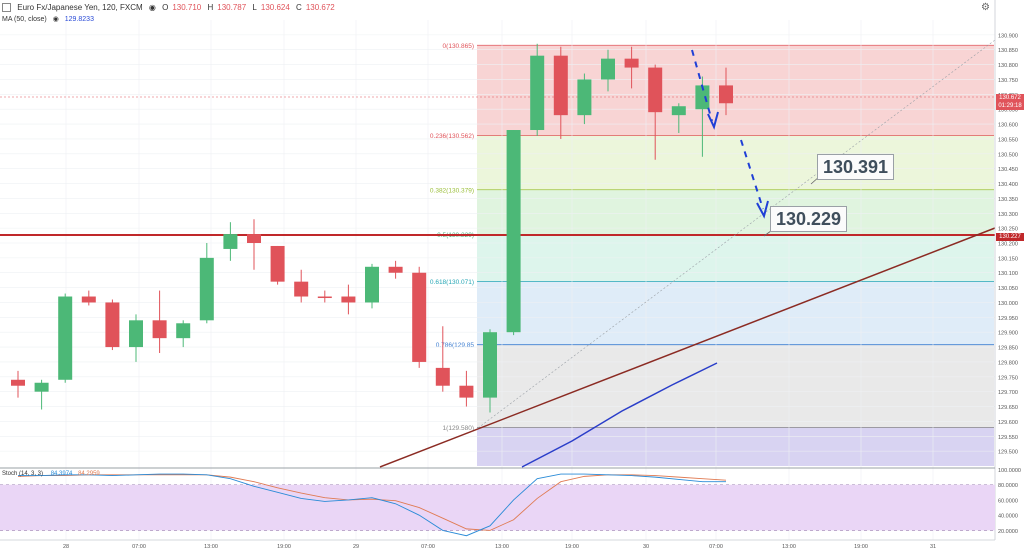  I want to click on price-tick-label: 130.350, so click(1008, 200).